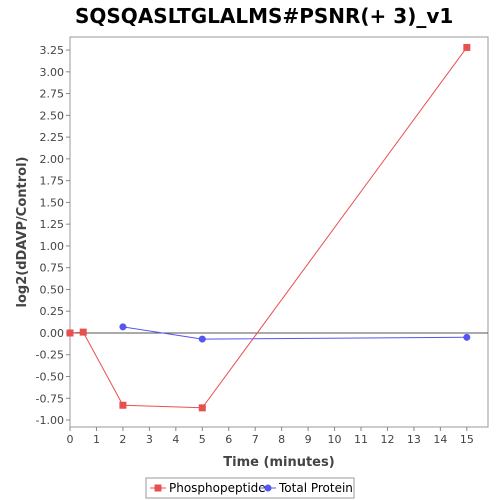  I want to click on y-tick-label: 3.25, so click(52, 50).